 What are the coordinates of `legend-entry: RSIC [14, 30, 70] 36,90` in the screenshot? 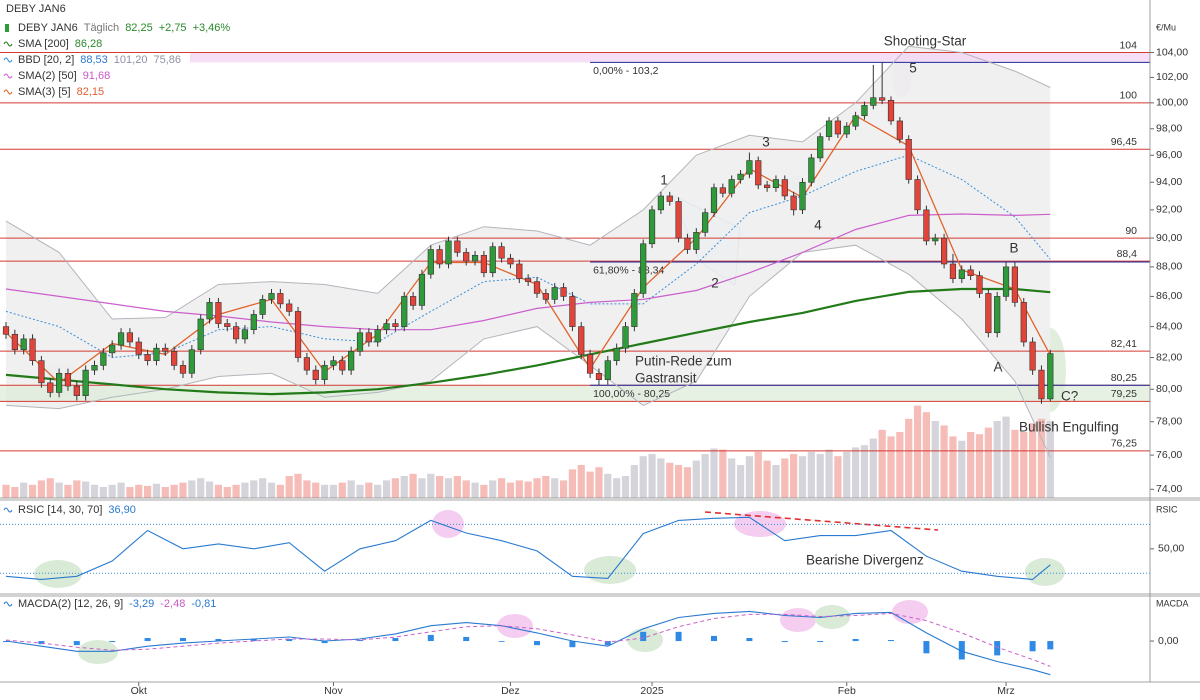 It's located at (77, 510).